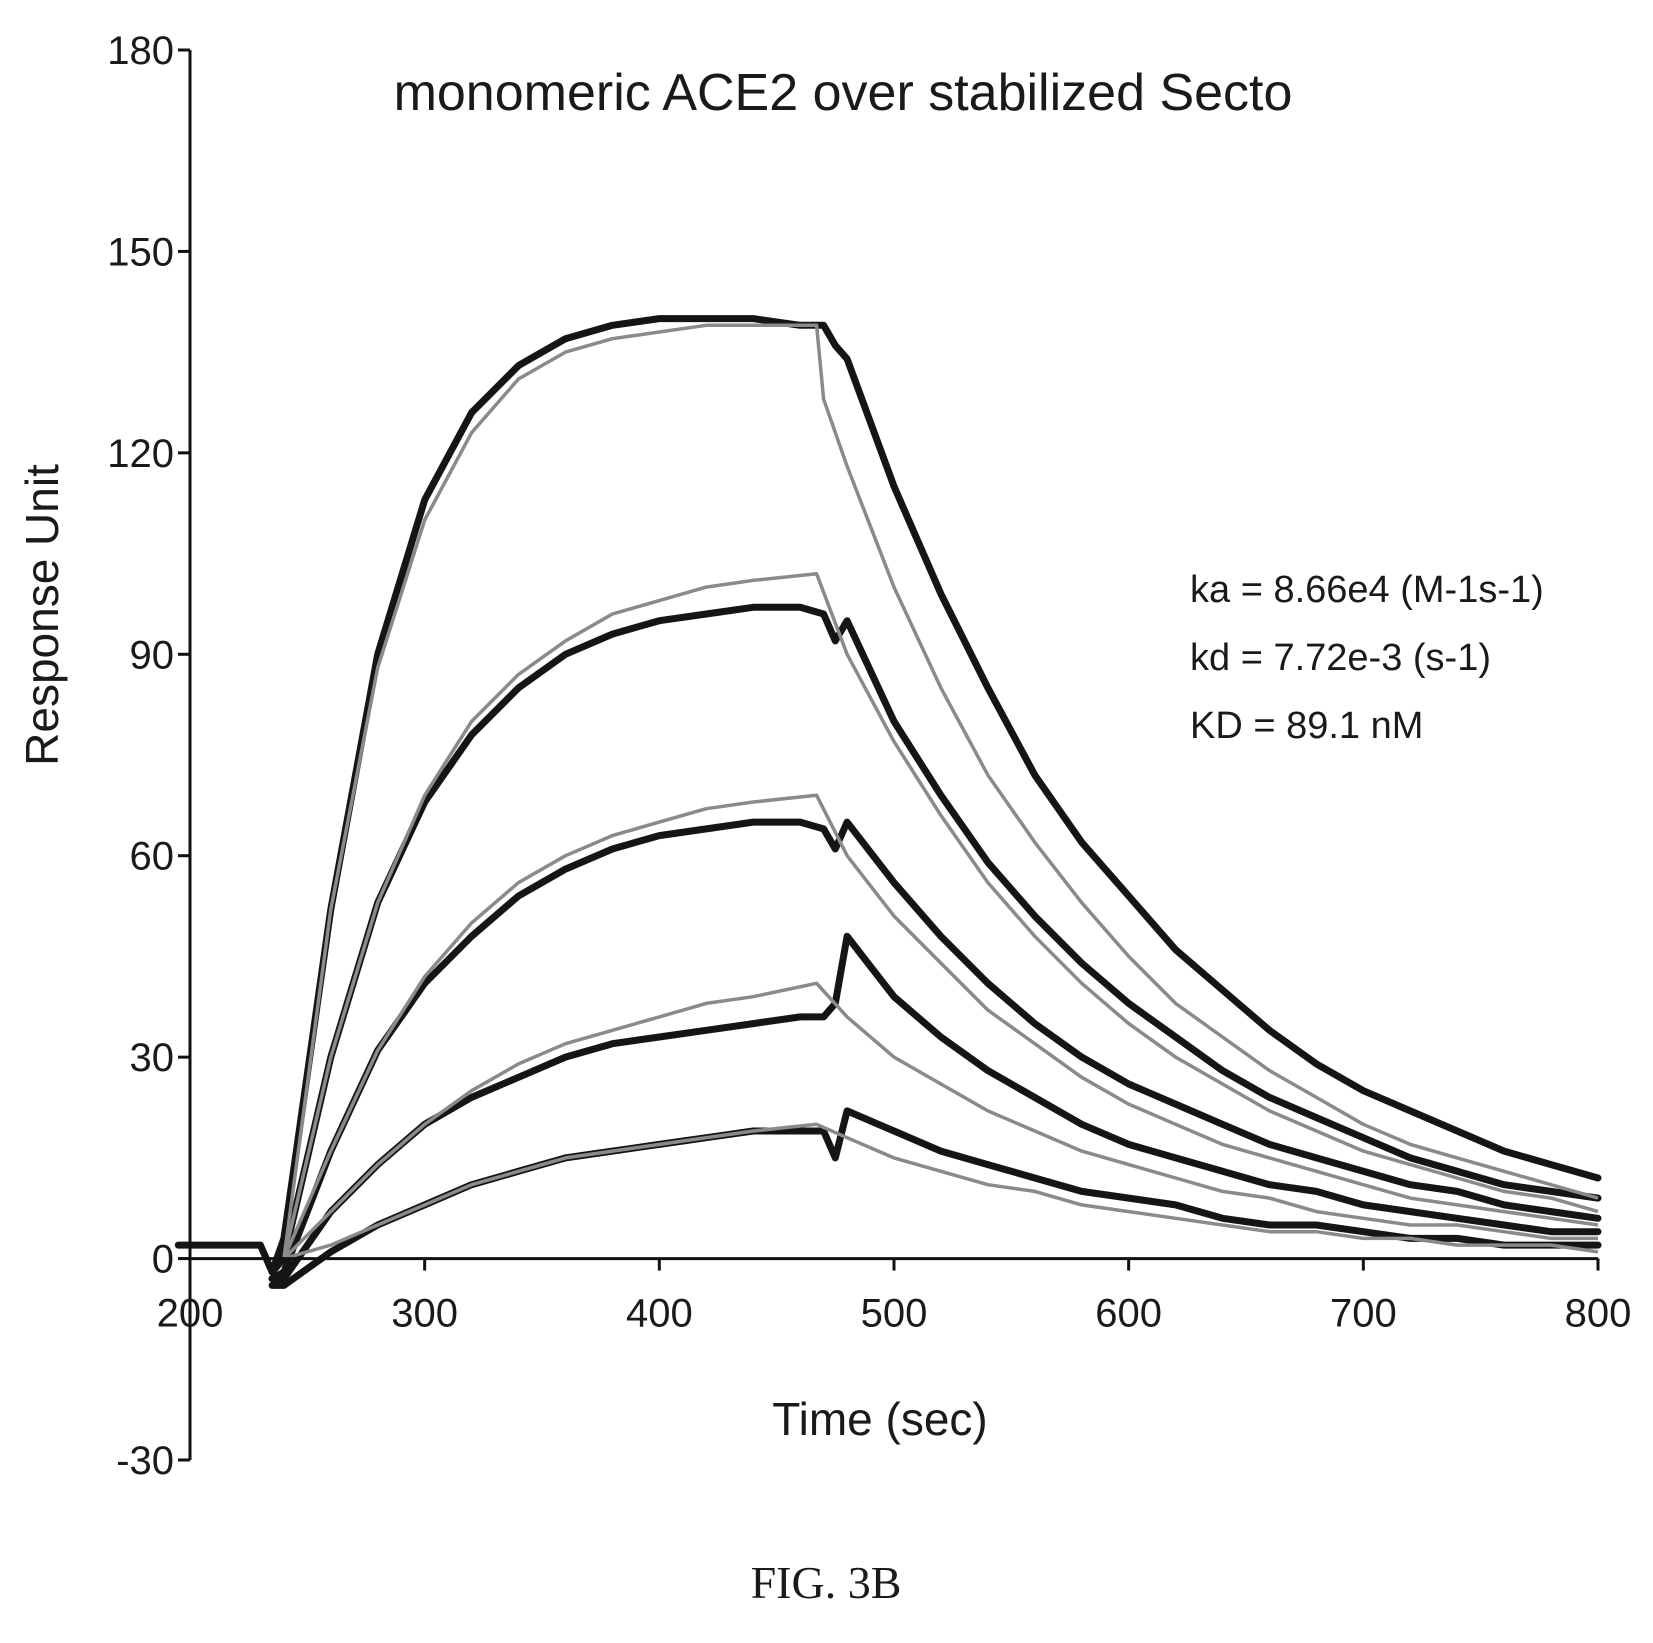 The image size is (1653, 1643). Describe the element at coordinates (140, 51) in the screenshot. I see `y-tick-label: 180` at that location.